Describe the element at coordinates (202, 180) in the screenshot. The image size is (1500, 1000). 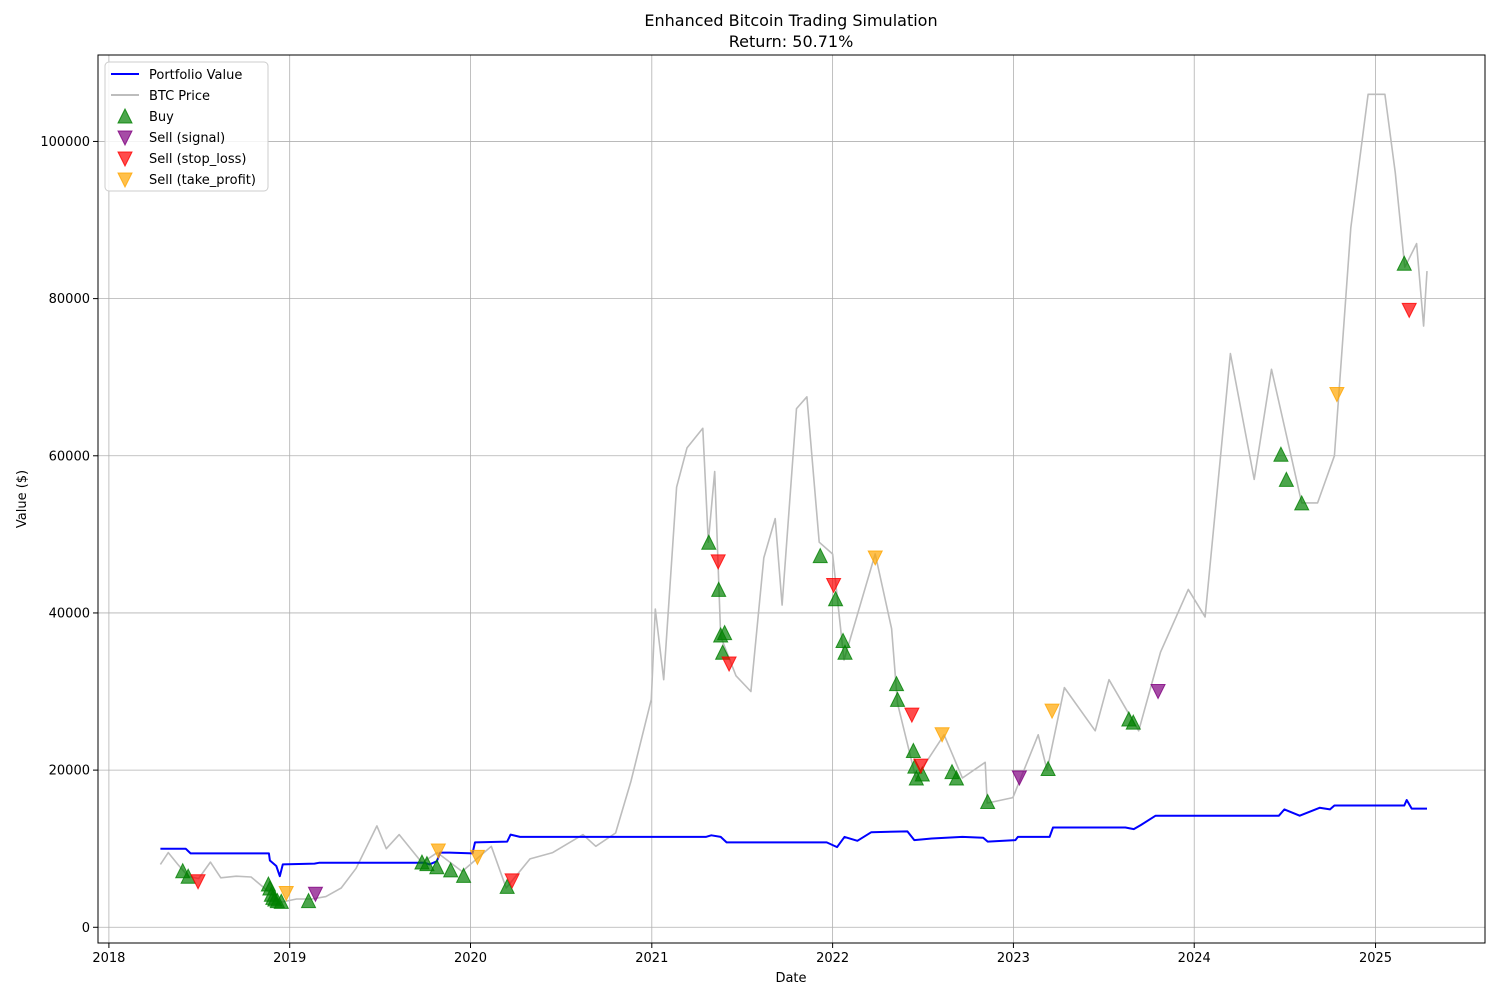
I see `legend-sell-take-profit-label: Sell (take_profit)` at that location.